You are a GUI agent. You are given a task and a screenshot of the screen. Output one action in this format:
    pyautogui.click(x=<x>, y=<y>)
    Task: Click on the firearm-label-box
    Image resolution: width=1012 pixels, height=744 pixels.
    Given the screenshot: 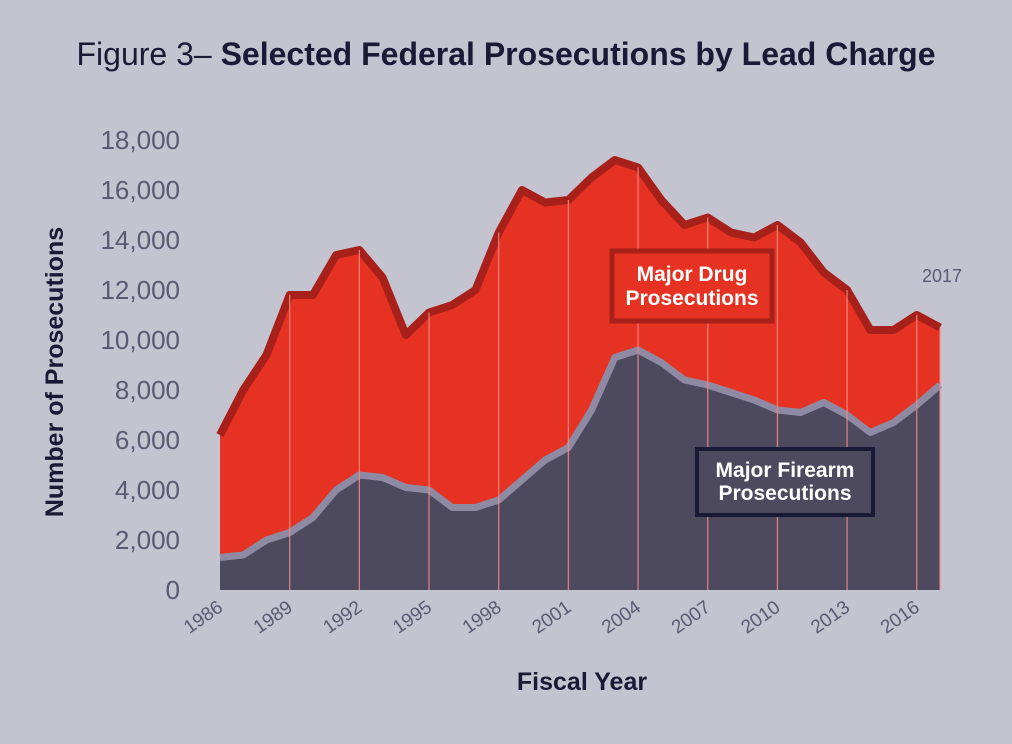 What is the action you would take?
    pyautogui.click(x=785, y=482)
    